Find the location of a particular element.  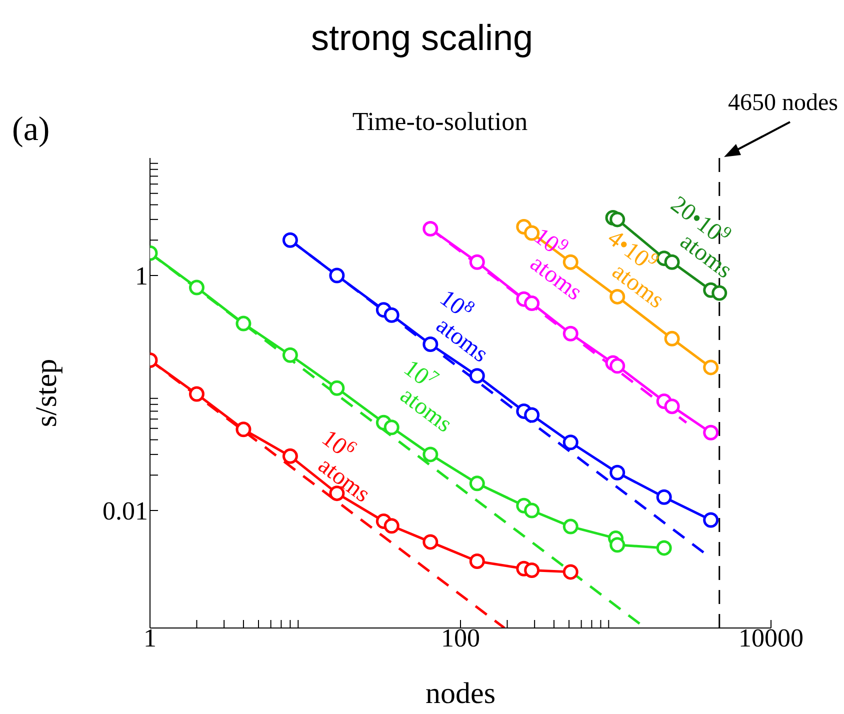

chart-subtitle: Time-to-solution is located at coordinates (440, 121).